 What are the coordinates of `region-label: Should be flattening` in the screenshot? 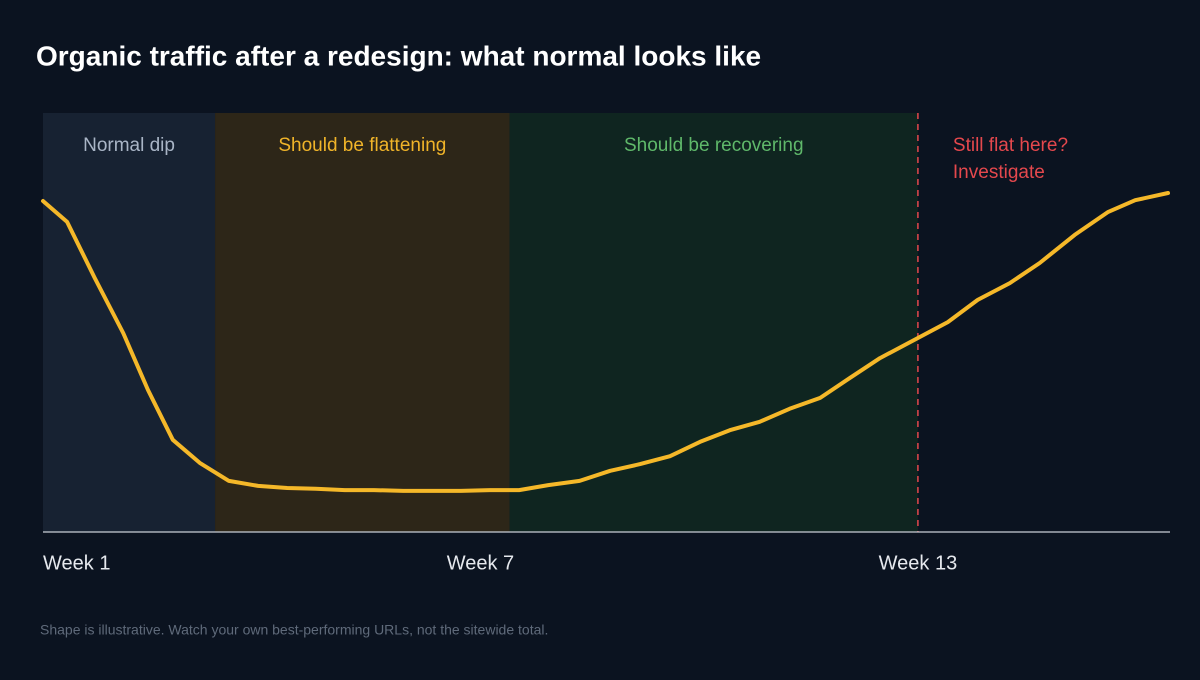 It's located at (362, 145).